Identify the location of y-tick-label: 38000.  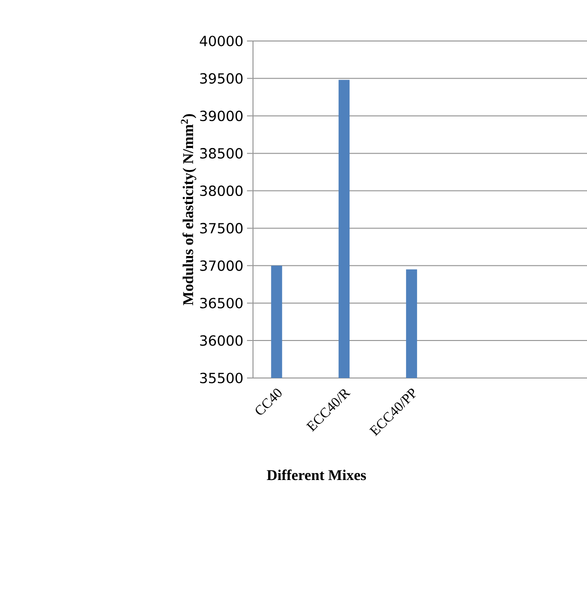
(221, 190).